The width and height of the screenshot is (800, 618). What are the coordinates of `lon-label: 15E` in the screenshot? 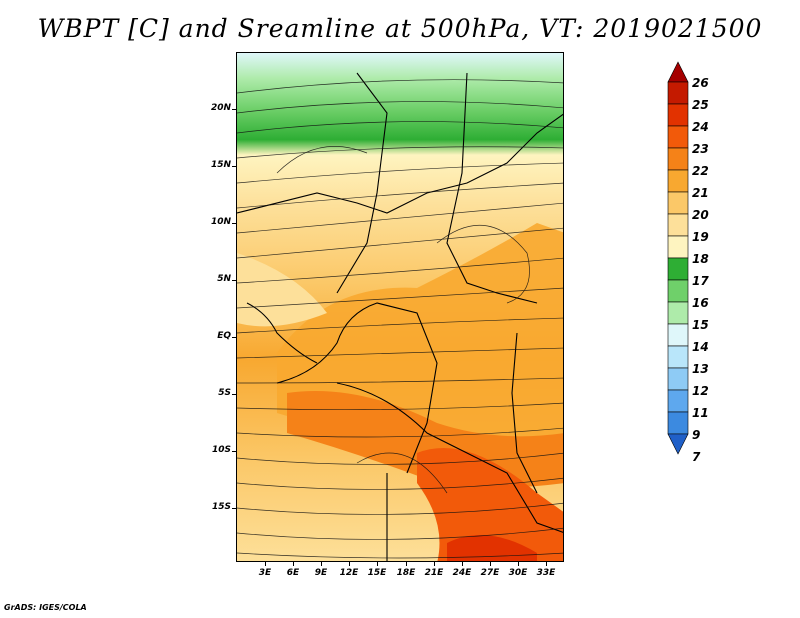 It's located at (377, 573).